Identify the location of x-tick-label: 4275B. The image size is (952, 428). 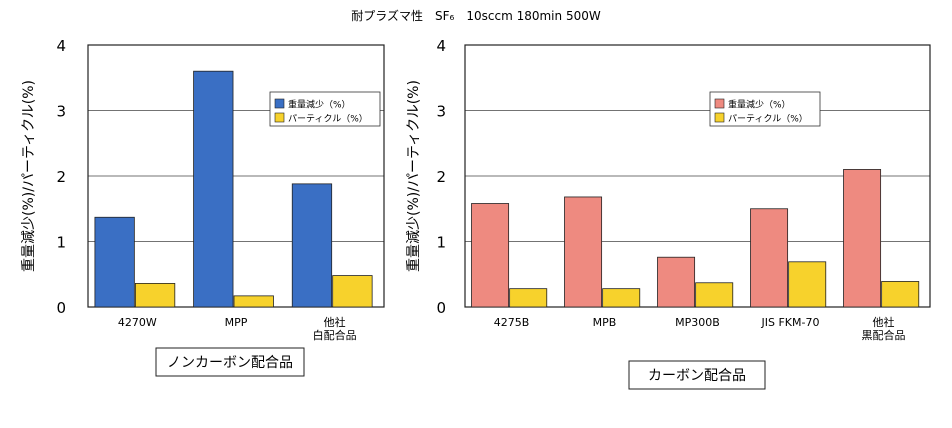
(512, 322).